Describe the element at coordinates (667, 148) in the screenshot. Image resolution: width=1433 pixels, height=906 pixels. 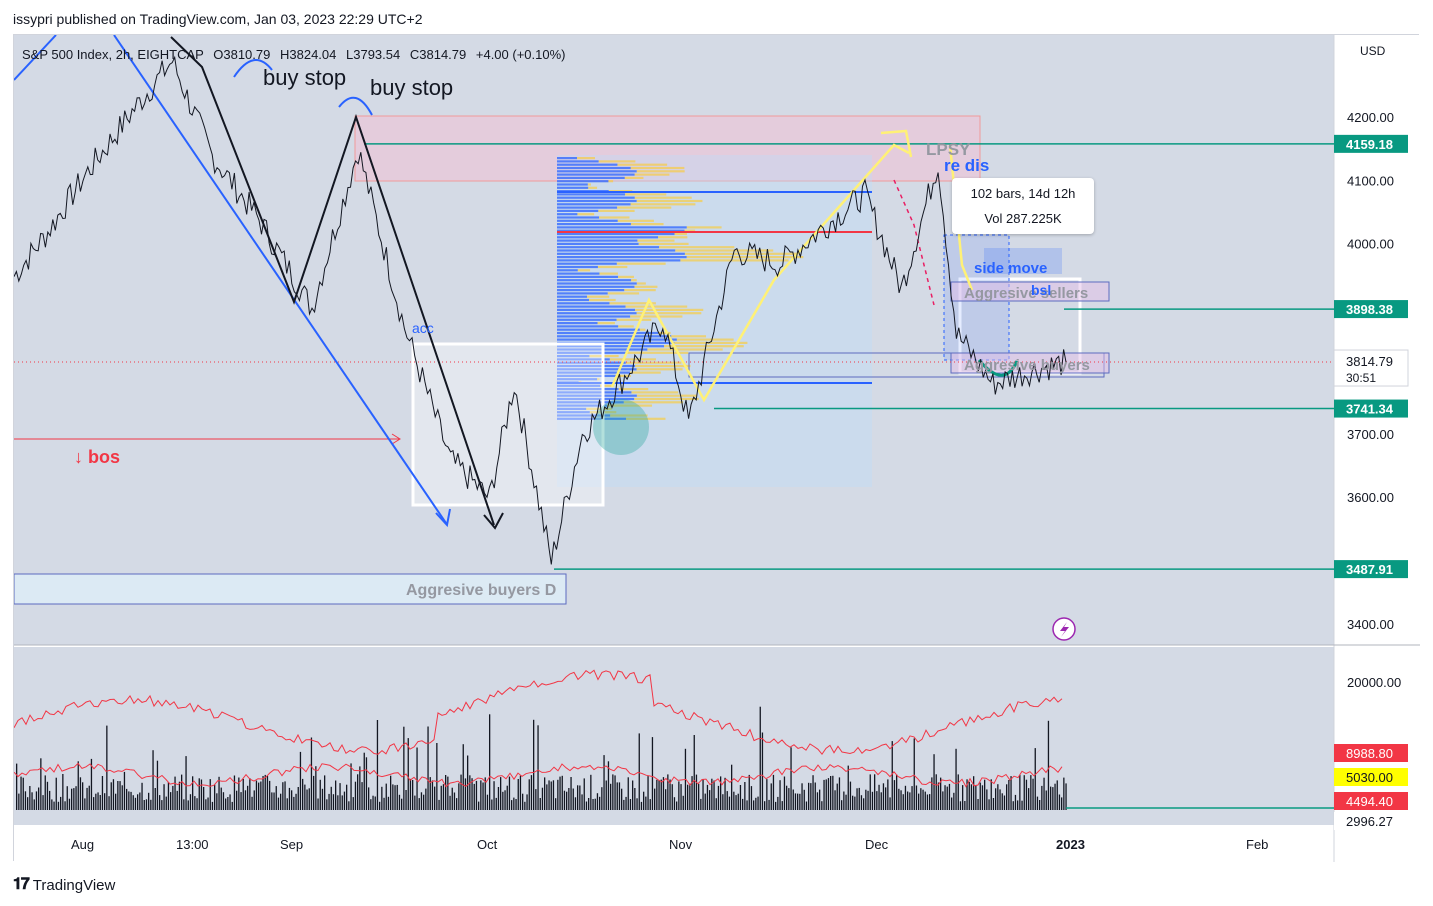
I see `supply-zone` at that location.